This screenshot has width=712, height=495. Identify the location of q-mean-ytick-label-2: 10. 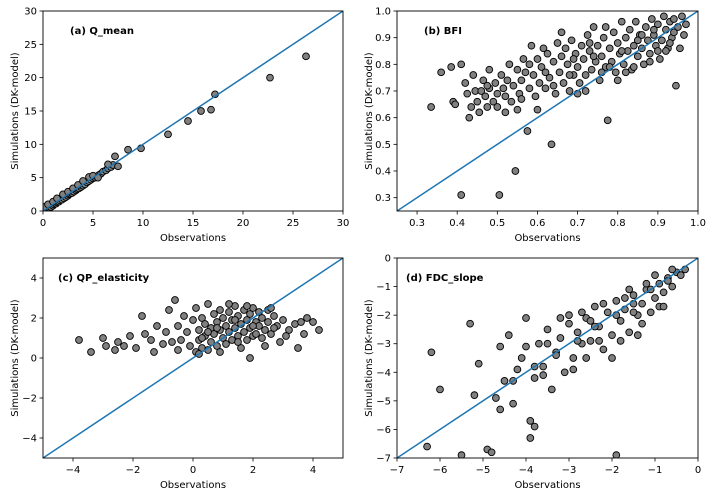
(30, 145).